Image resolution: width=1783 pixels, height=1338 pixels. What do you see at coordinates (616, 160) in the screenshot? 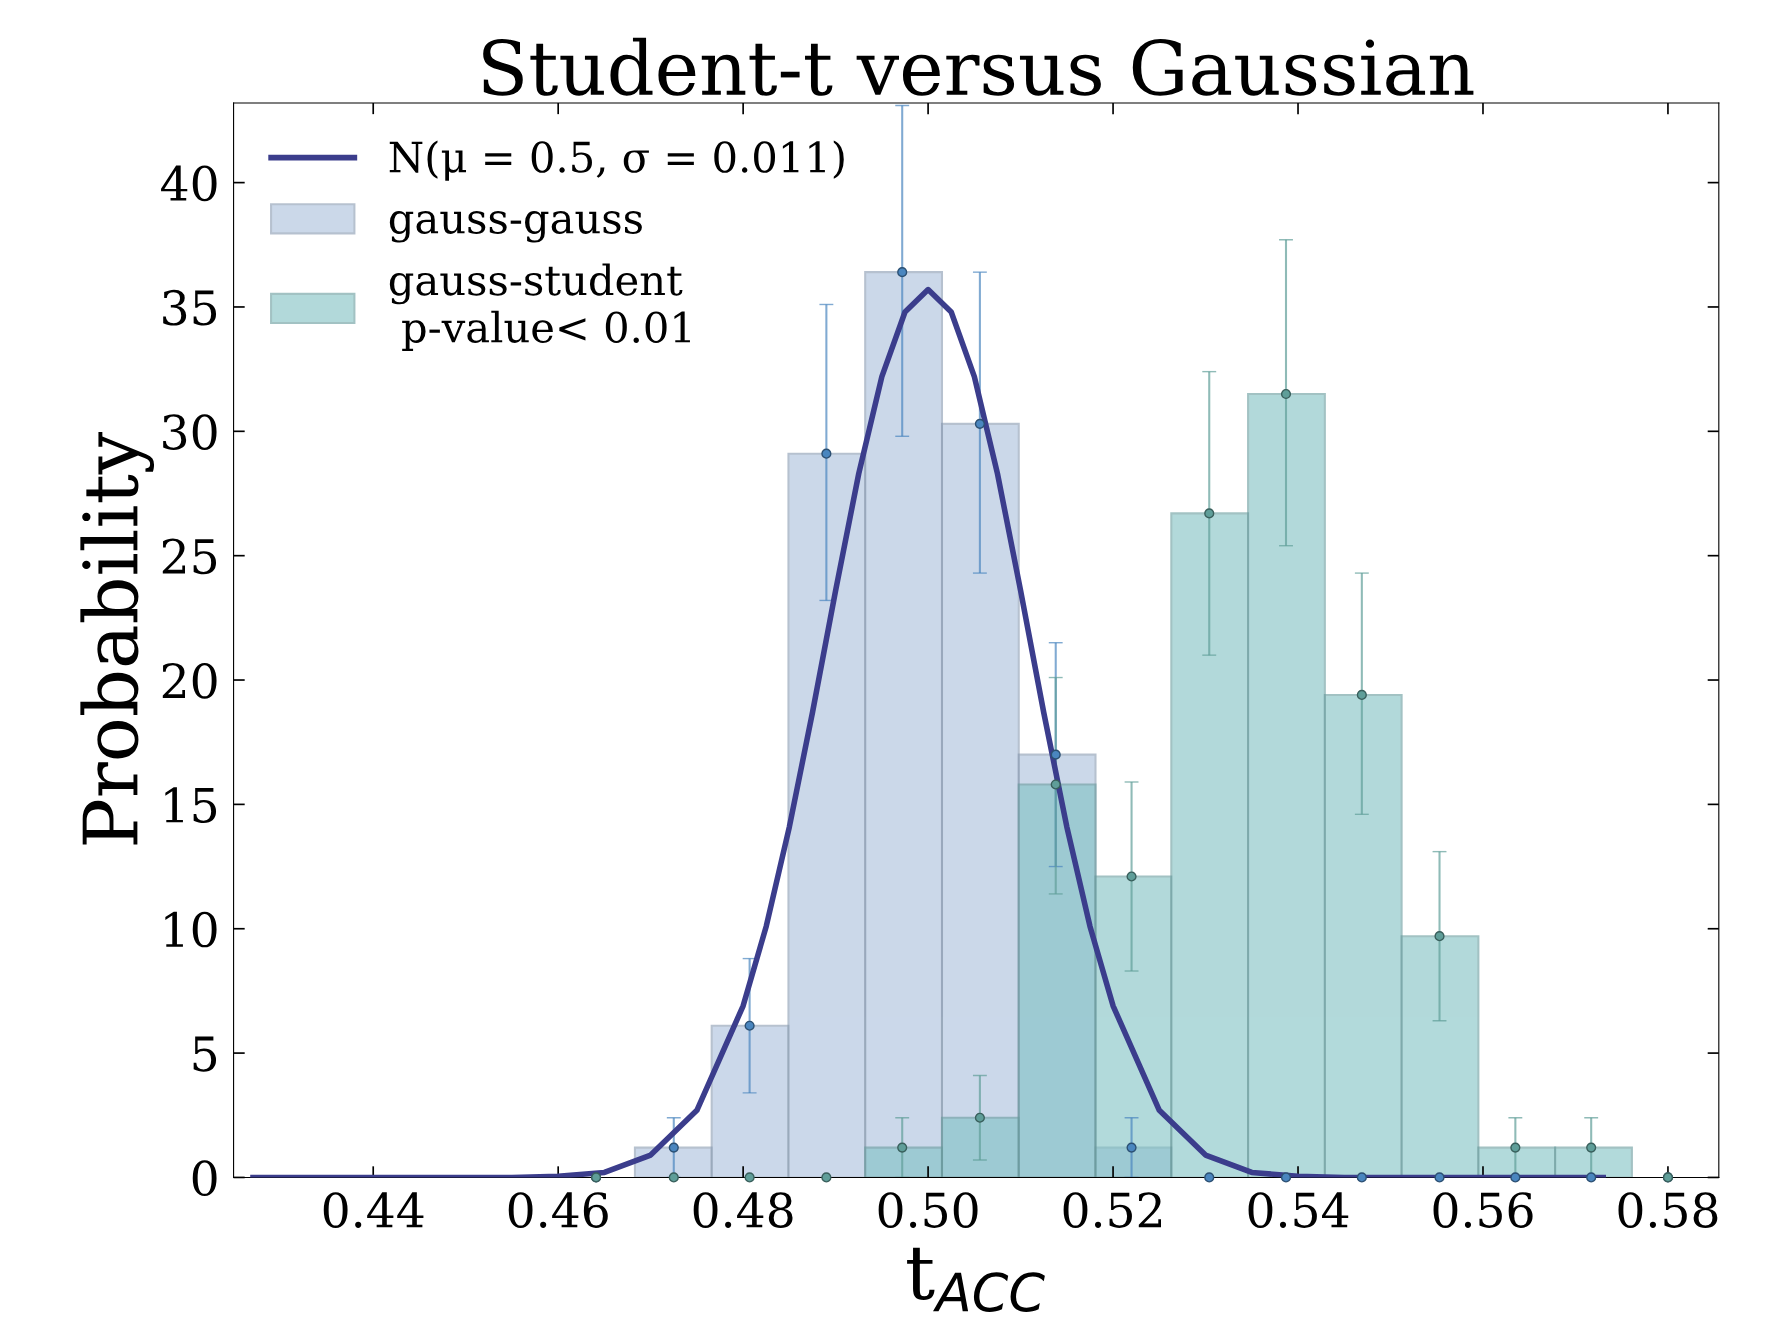
I see `legend-label: N(μ = 0.5, σ = 0.011)` at bounding box center [616, 160].